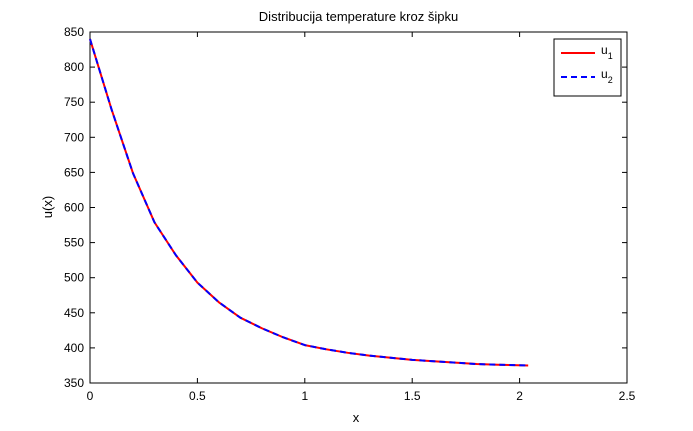 The height and width of the screenshot is (431, 693). I want to click on y-axis-label: u(x), so click(47, 207).